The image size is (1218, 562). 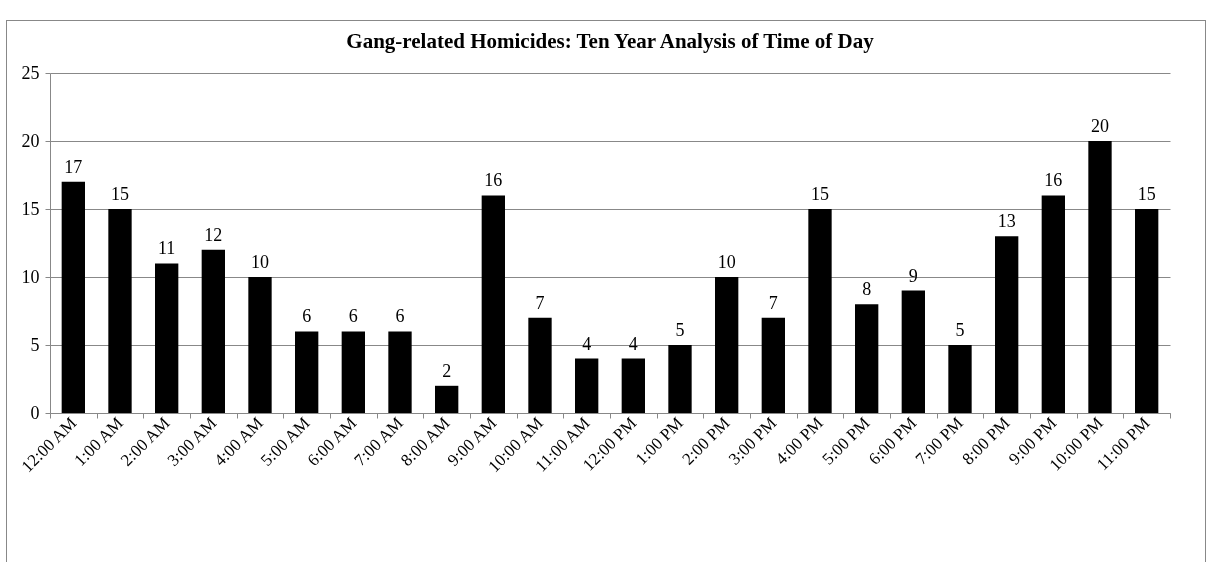 I want to click on y-tick-label: 20, so click(x=30, y=140).